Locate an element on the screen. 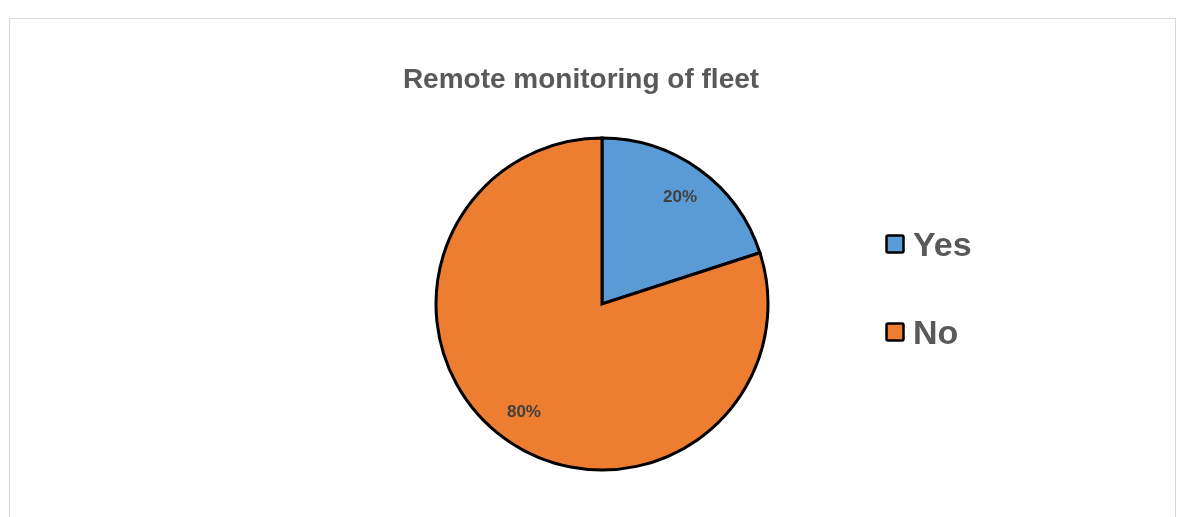  data-label: 80% is located at coordinates (523, 411).